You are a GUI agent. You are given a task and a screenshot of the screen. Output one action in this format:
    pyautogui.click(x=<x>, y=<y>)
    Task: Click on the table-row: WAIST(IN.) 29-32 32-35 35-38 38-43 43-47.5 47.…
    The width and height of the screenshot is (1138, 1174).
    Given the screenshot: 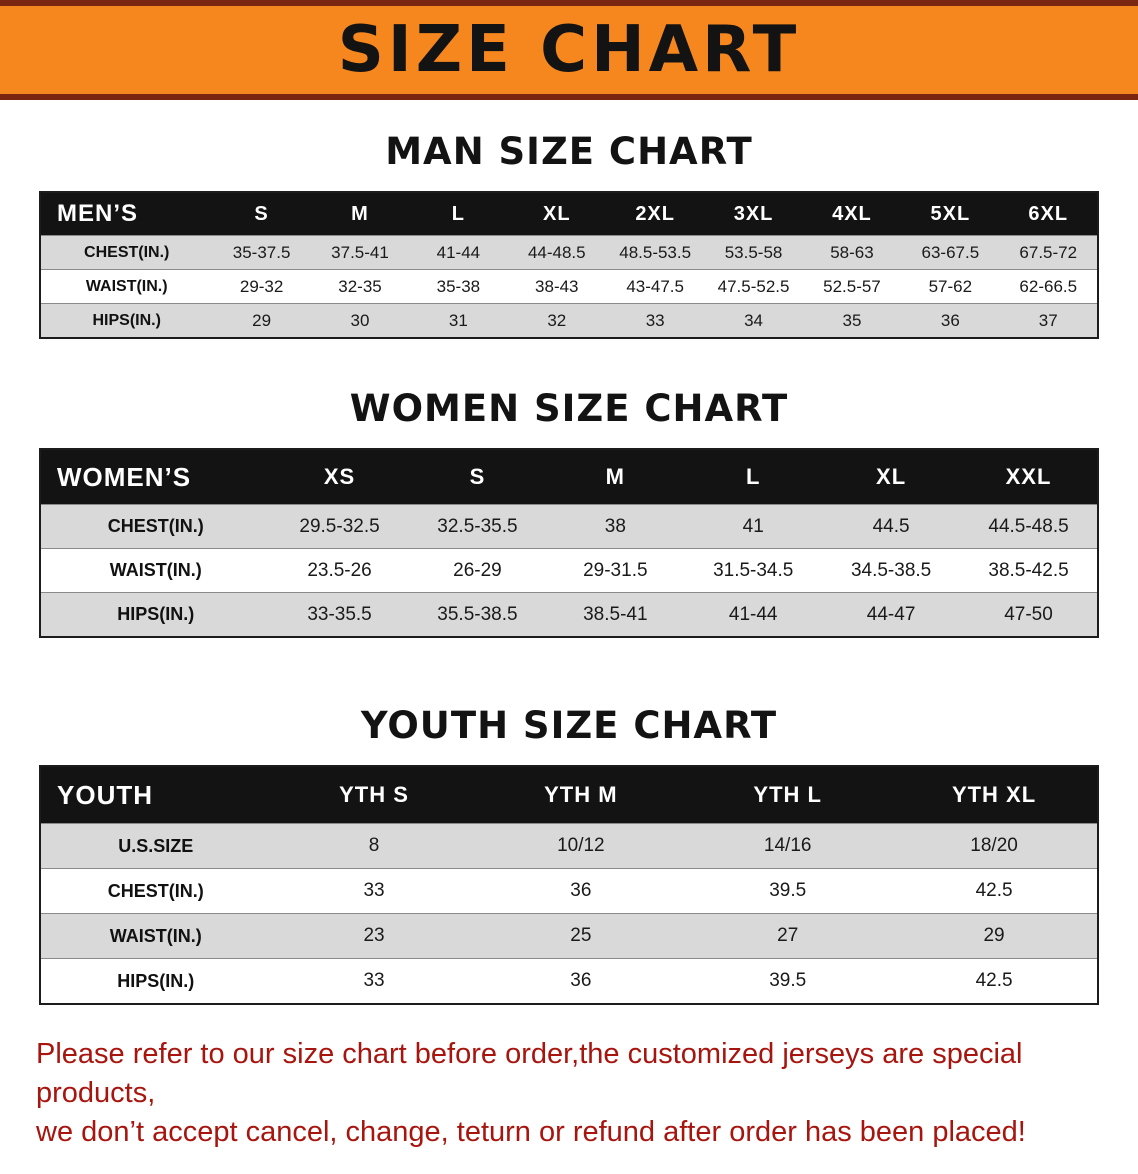 What is the action you would take?
    pyautogui.click(x=569, y=286)
    